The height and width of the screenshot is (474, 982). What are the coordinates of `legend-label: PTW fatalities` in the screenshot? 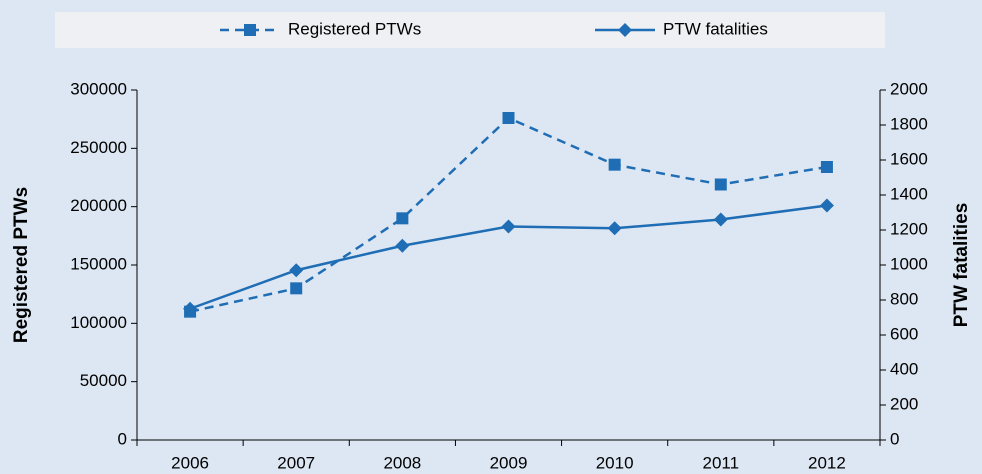 It's located at (715, 28).